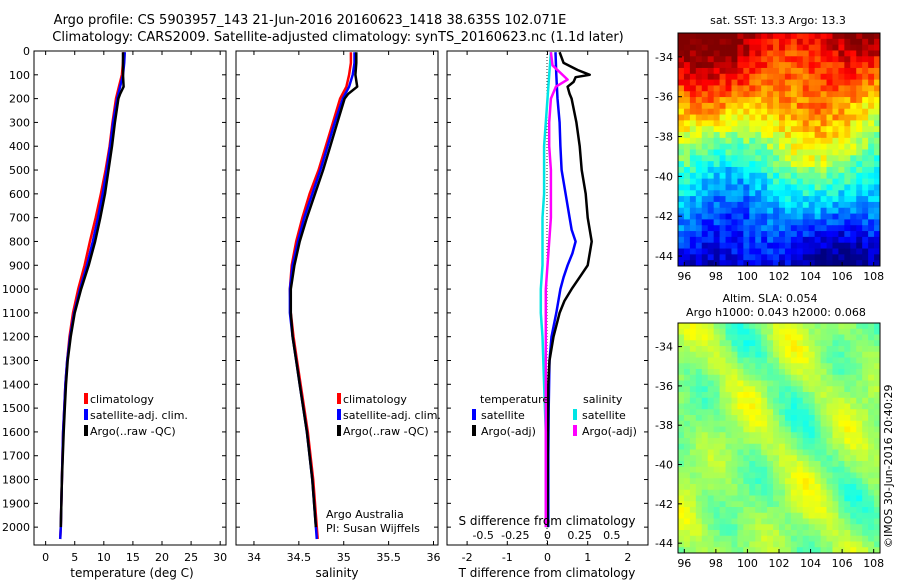  Describe the element at coordinates (547, 573) in the screenshot. I see `t-difference-label: T difference from climatology` at that location.